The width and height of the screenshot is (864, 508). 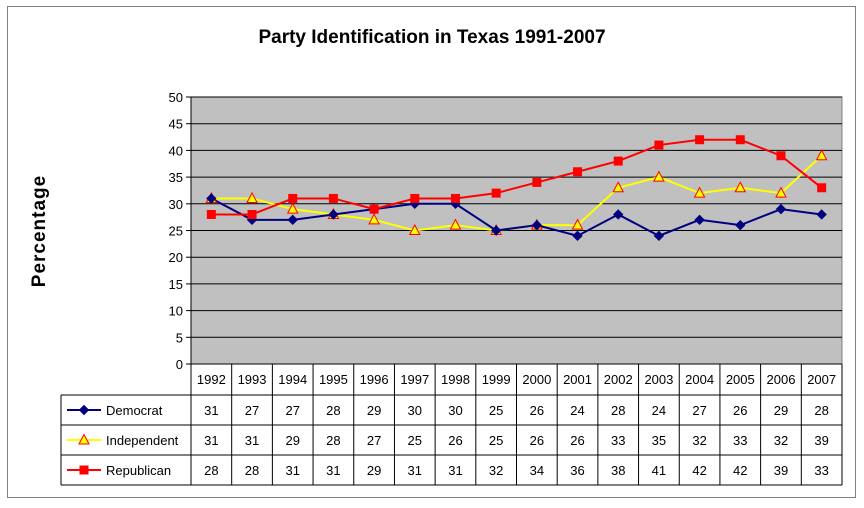 I want to click on data-point-independent-1994, so click(x=292, y=208).